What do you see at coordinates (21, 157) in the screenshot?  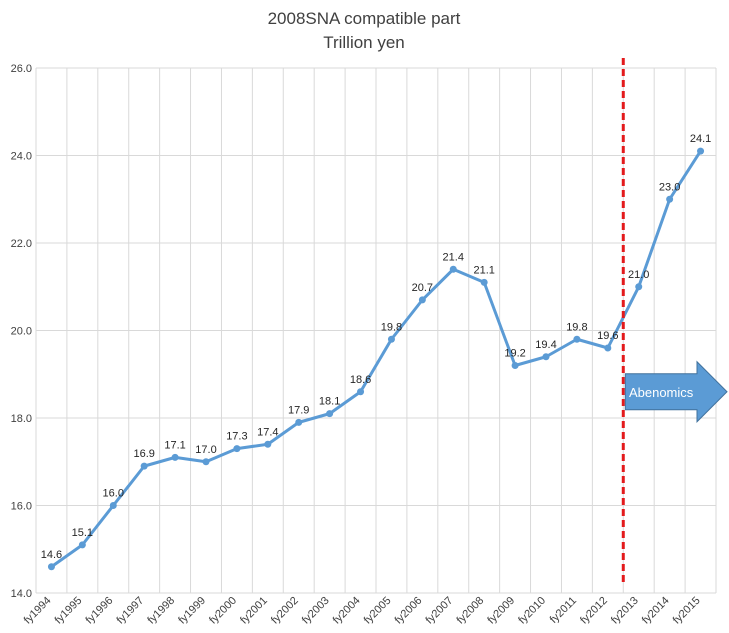 I see `y-tick-label: 24.0` at bounding box center [21, 157].